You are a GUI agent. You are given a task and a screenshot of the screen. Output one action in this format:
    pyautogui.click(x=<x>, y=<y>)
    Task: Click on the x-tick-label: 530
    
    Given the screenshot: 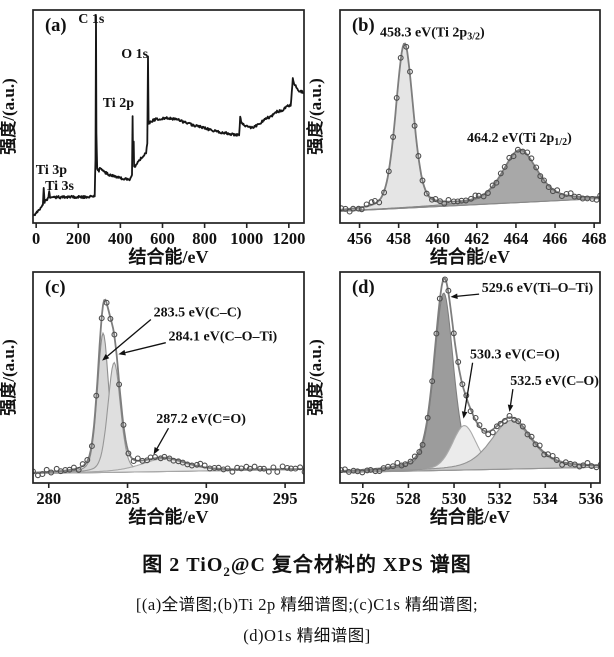 What is the action you would take?
    pyautogui.click(x=454, y=498)
    